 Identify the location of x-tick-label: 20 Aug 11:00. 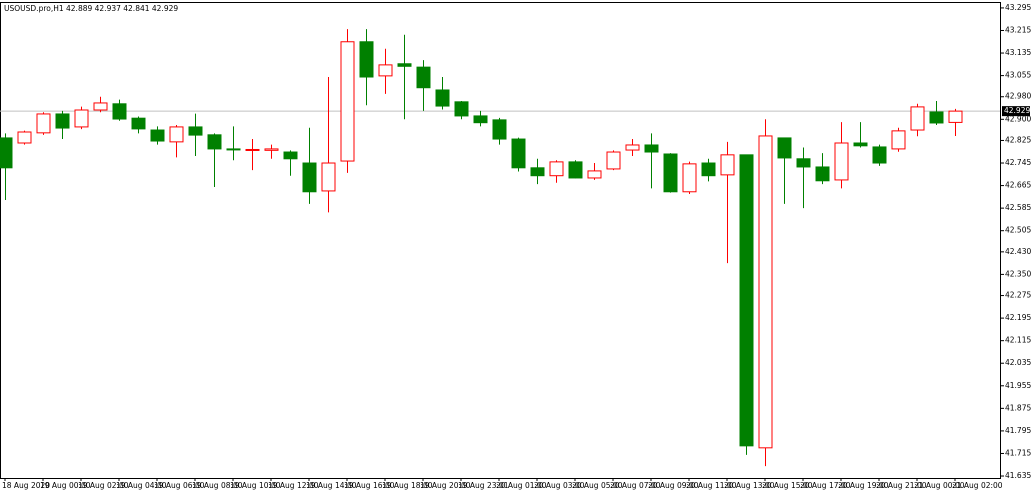
(711, 485).